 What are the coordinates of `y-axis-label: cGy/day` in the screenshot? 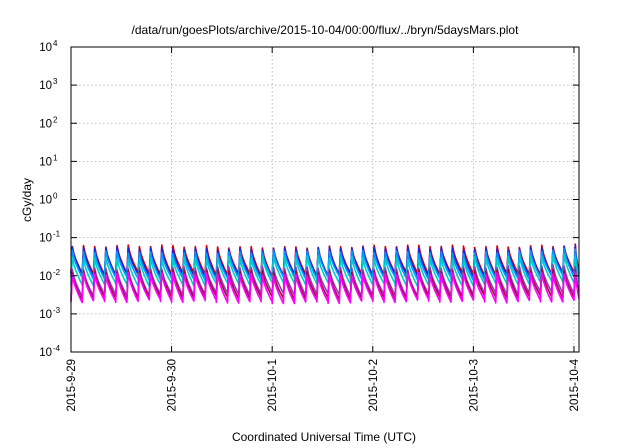 It's located at (27, 200).